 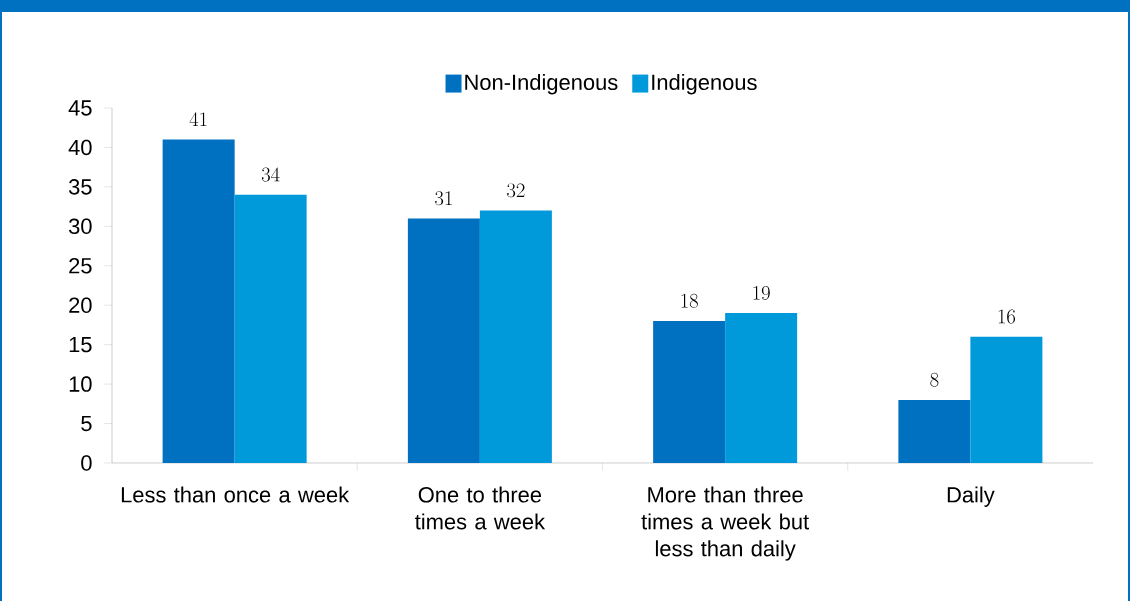 What do you see at coordinates (235, 494) in the screenshot?
I see `x-tick-label: Less than once a week` at bounding box center [235, 494].